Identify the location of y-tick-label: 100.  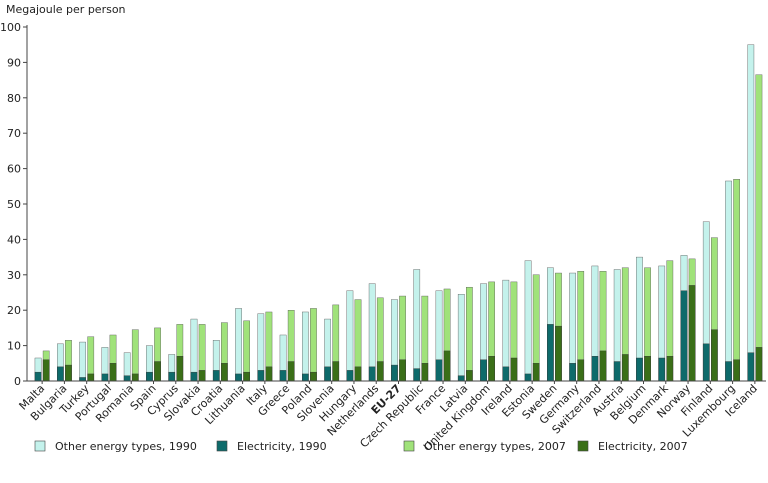
(10, 27).